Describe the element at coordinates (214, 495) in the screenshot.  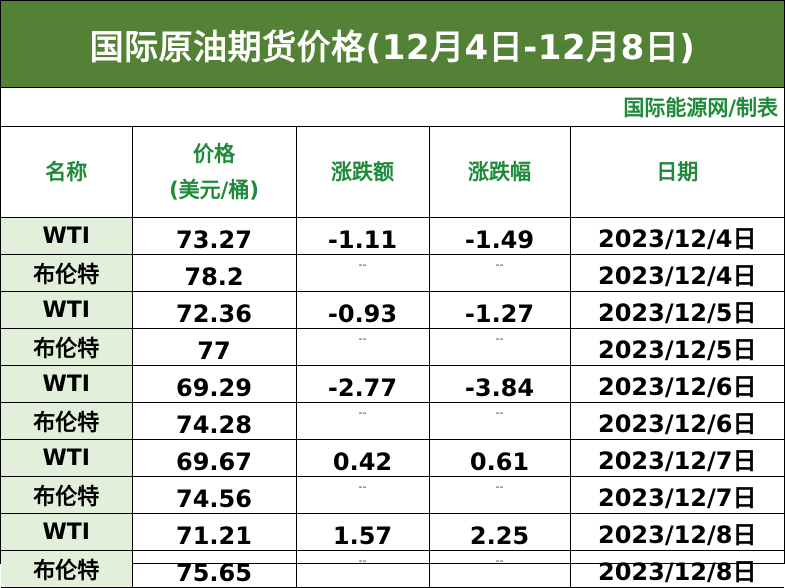
I see `price-cell: 74.56` at that location.